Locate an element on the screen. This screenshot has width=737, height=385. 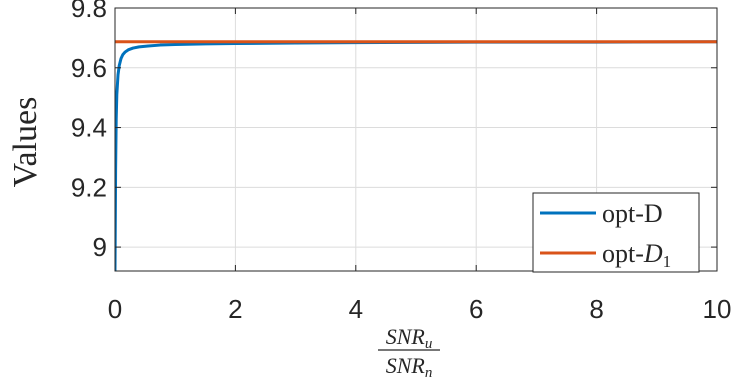
x-axis-label: SNRu SNRn is located at coordinates (409, 352).